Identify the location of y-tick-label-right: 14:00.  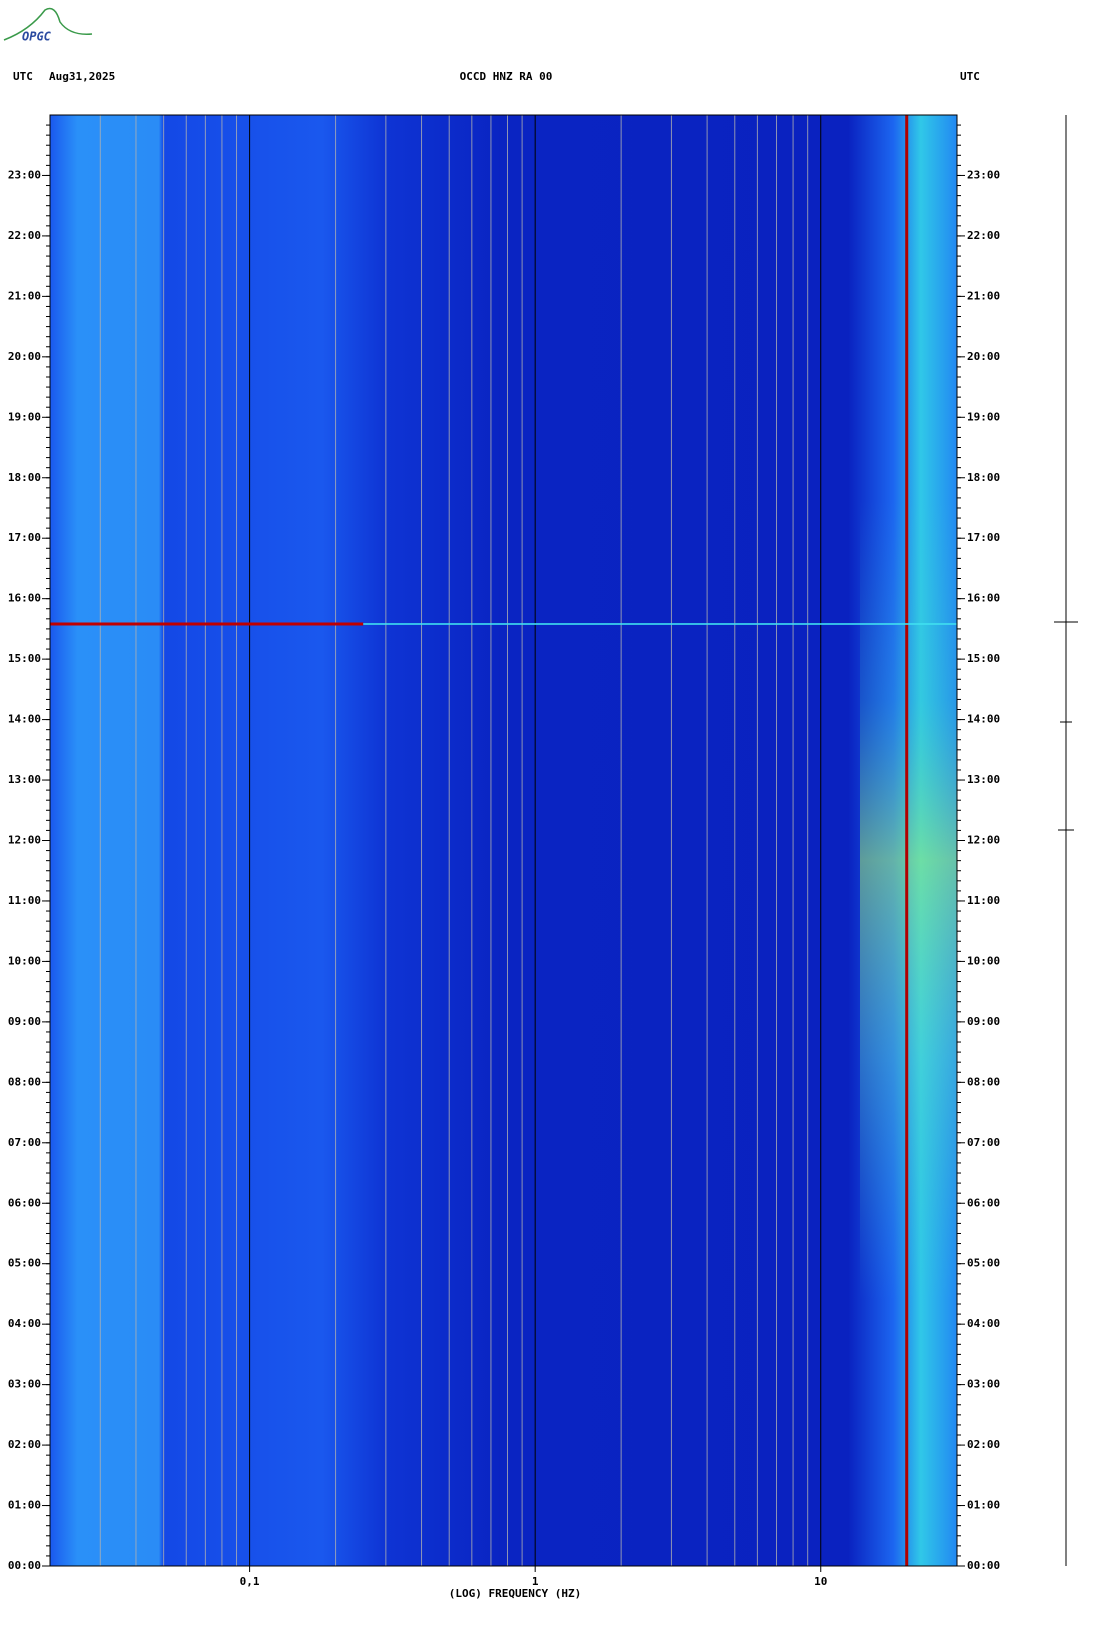
(983, 719).